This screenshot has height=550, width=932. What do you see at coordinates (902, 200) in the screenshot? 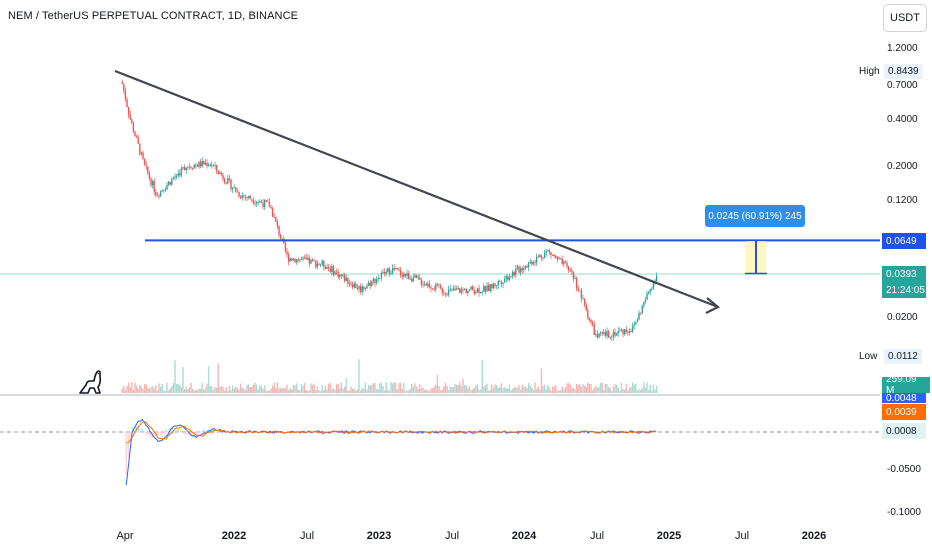
I see `price-tick: 0.1200` at bounding box center [902, 200].